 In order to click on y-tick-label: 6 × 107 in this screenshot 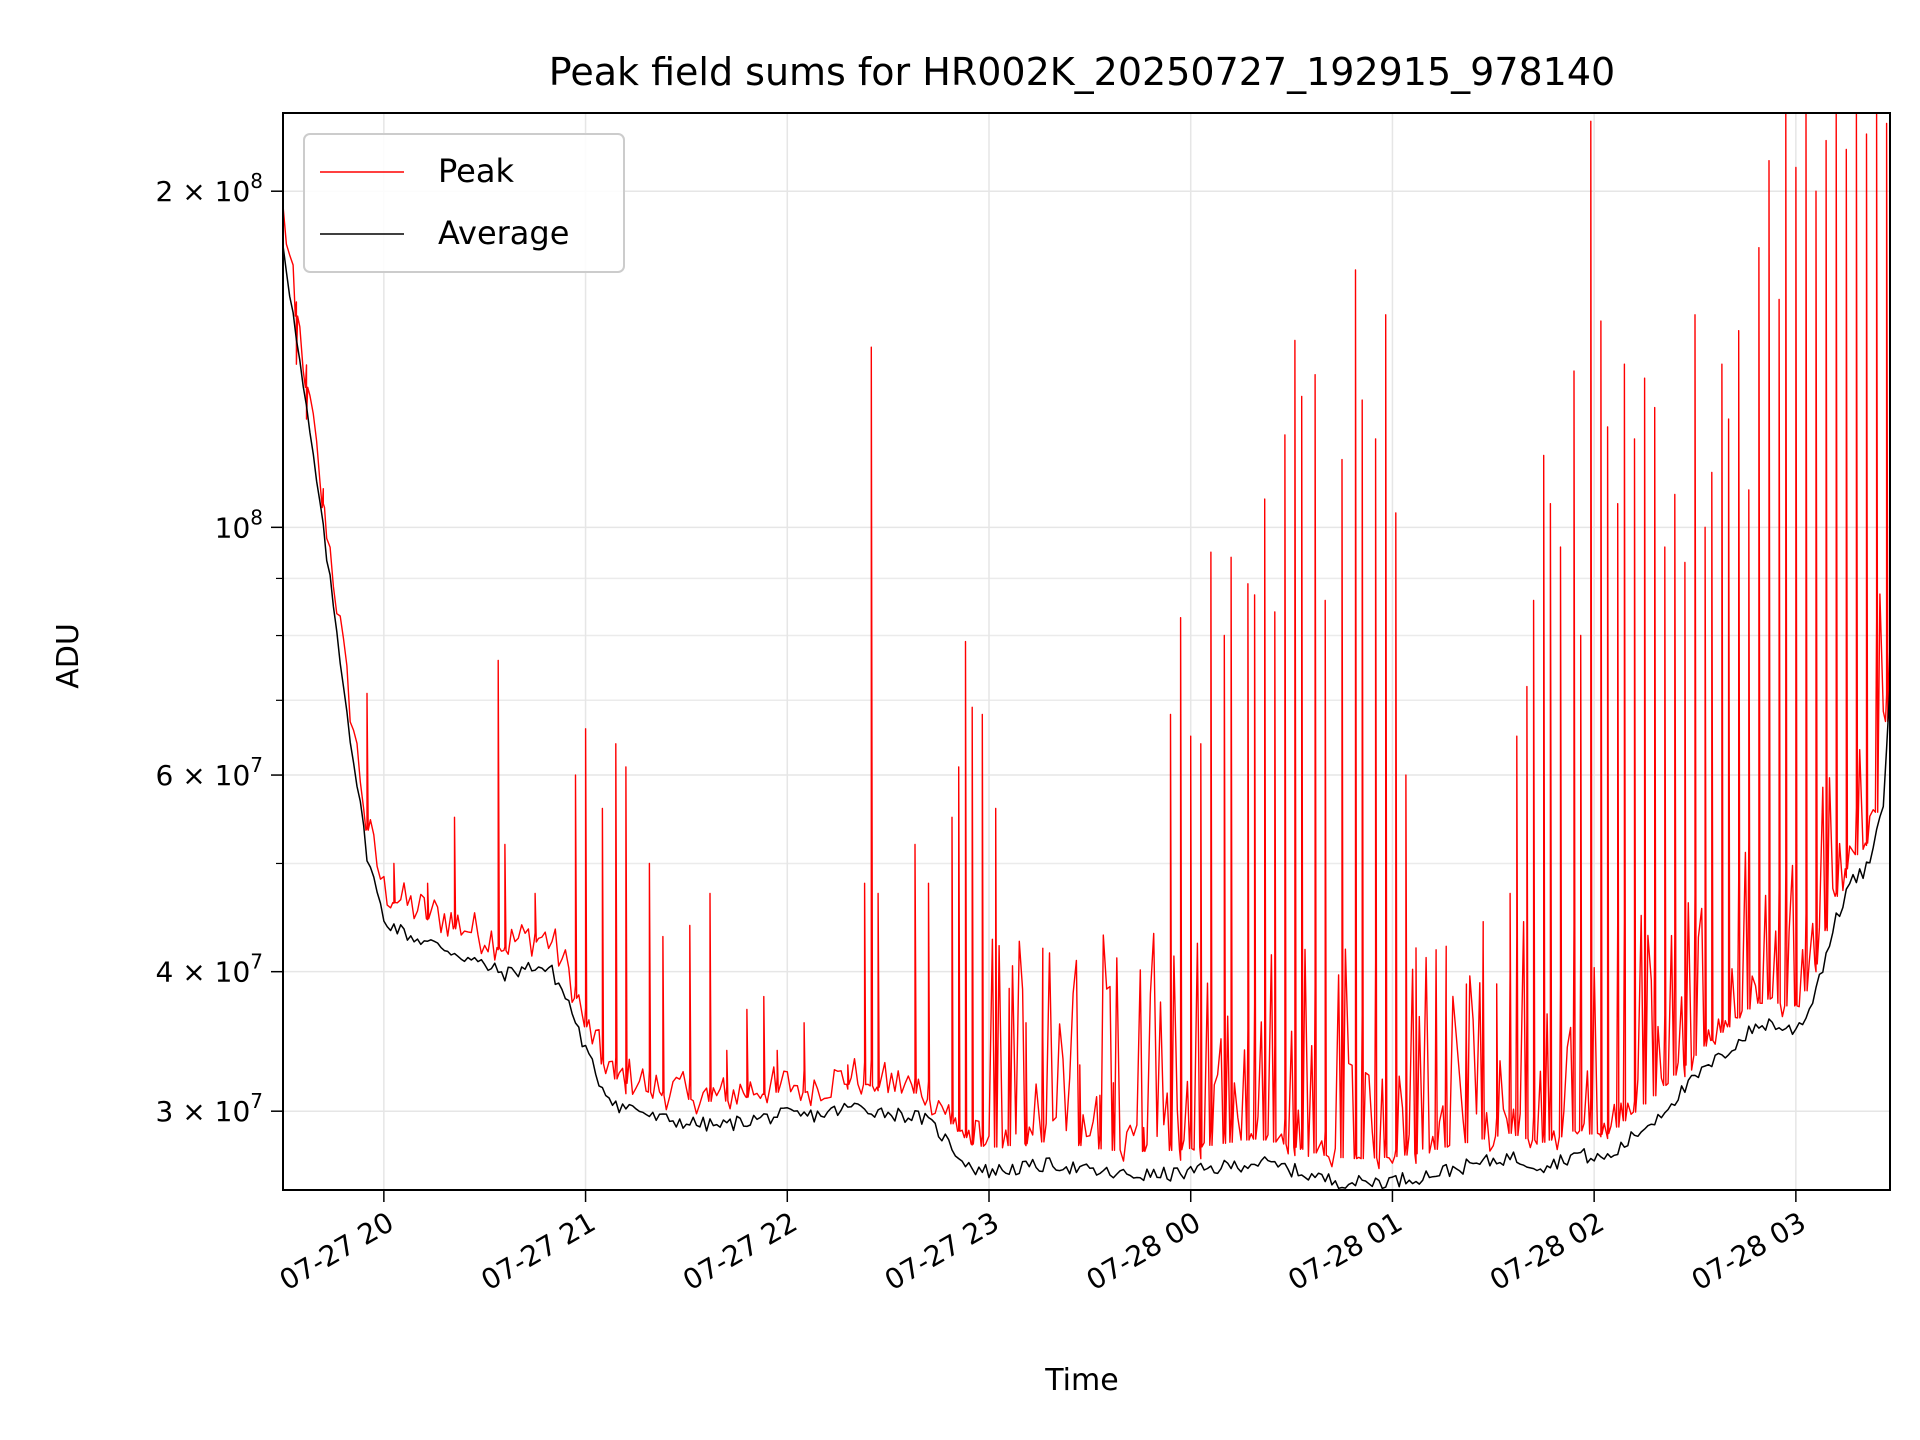, I will do `click(209, 772)`.